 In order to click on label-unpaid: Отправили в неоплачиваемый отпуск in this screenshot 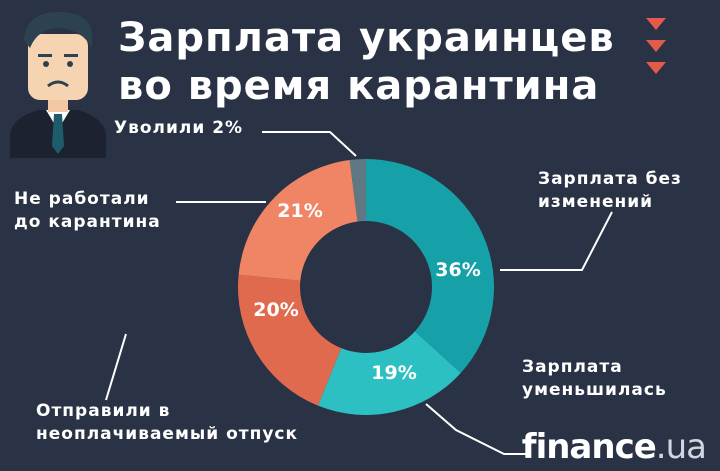, I will do `click(167, 422)`.